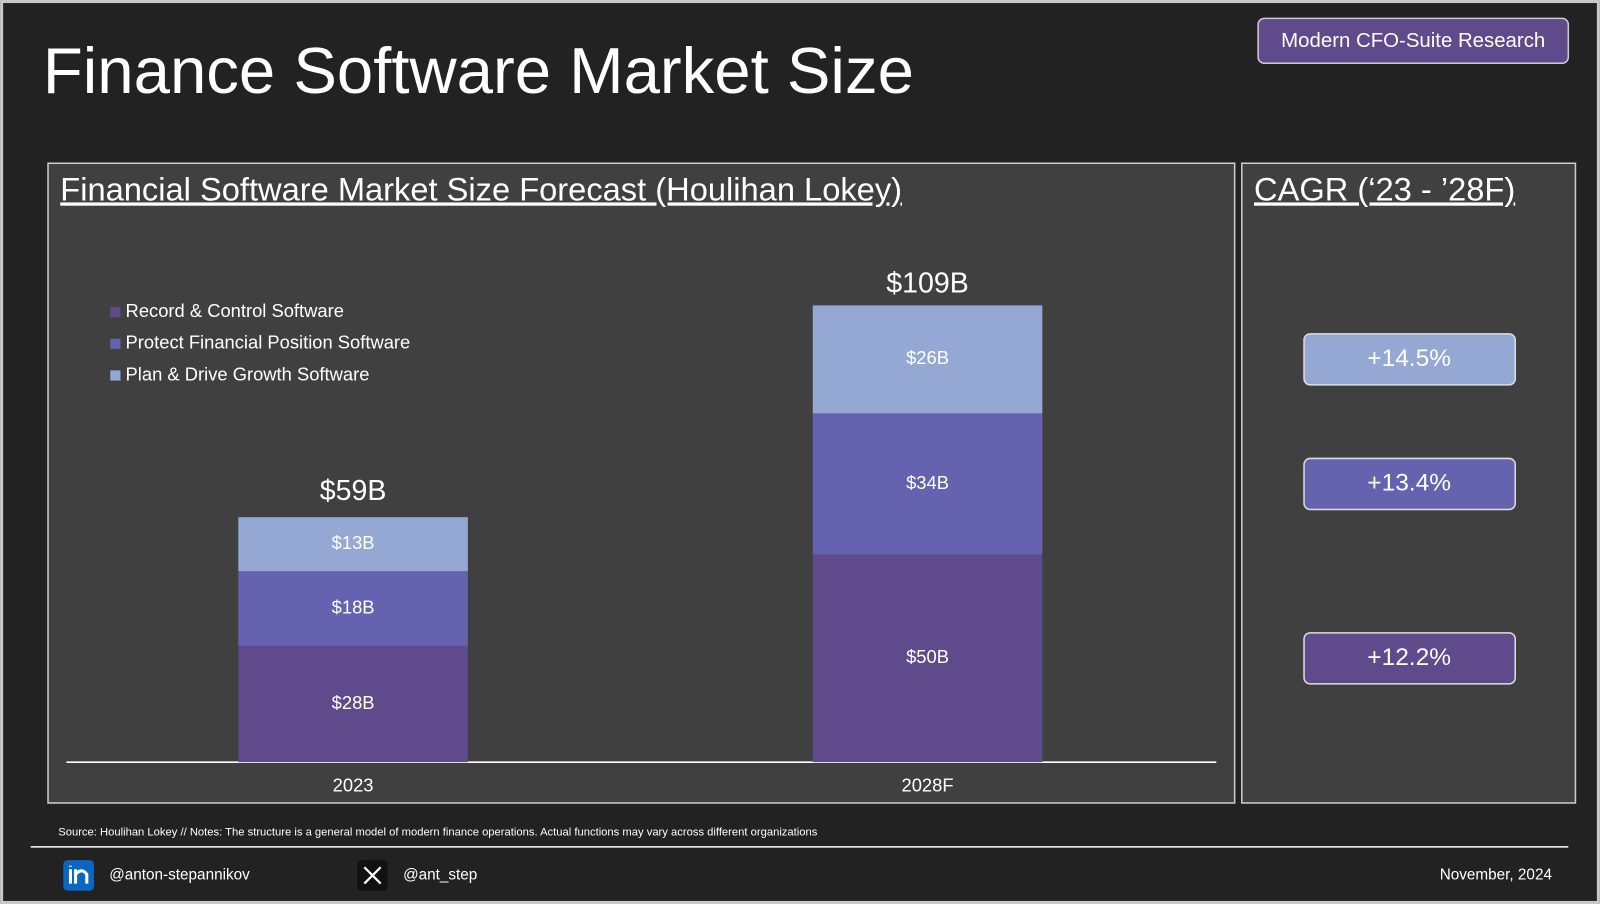 The height and width of the screenshot is (904, 1600). What do you see at coordinates (268, 342) in the screenshot?
I see `legend-label: Protect Financial Position Software` at bounding box center [268, 342].